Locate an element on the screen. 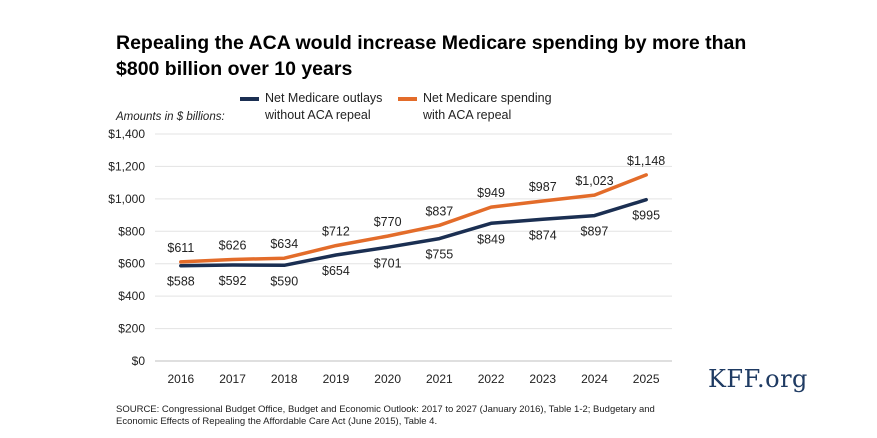  x-tick-label-2016: 2016 is located at coordinates (180, 379).